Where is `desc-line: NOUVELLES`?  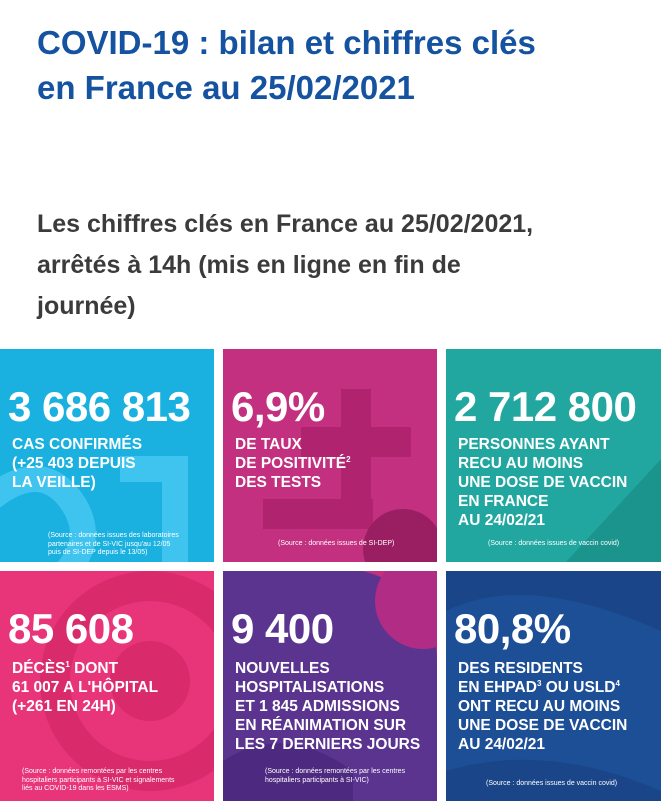 desc-line: NOUVELLES is located at coordinates (282, 668).